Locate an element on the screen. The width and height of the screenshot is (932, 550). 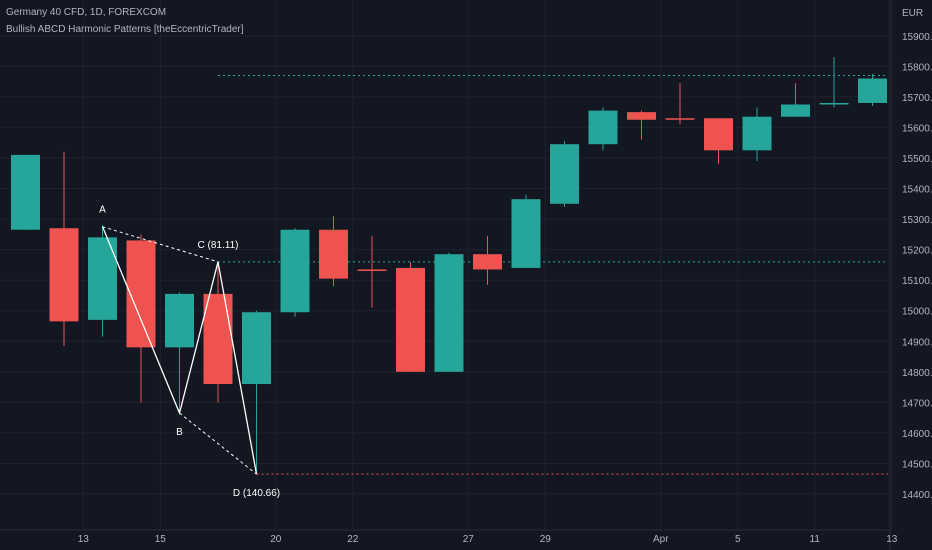
pattern-point-label: A is located at coordinates (102, 210).